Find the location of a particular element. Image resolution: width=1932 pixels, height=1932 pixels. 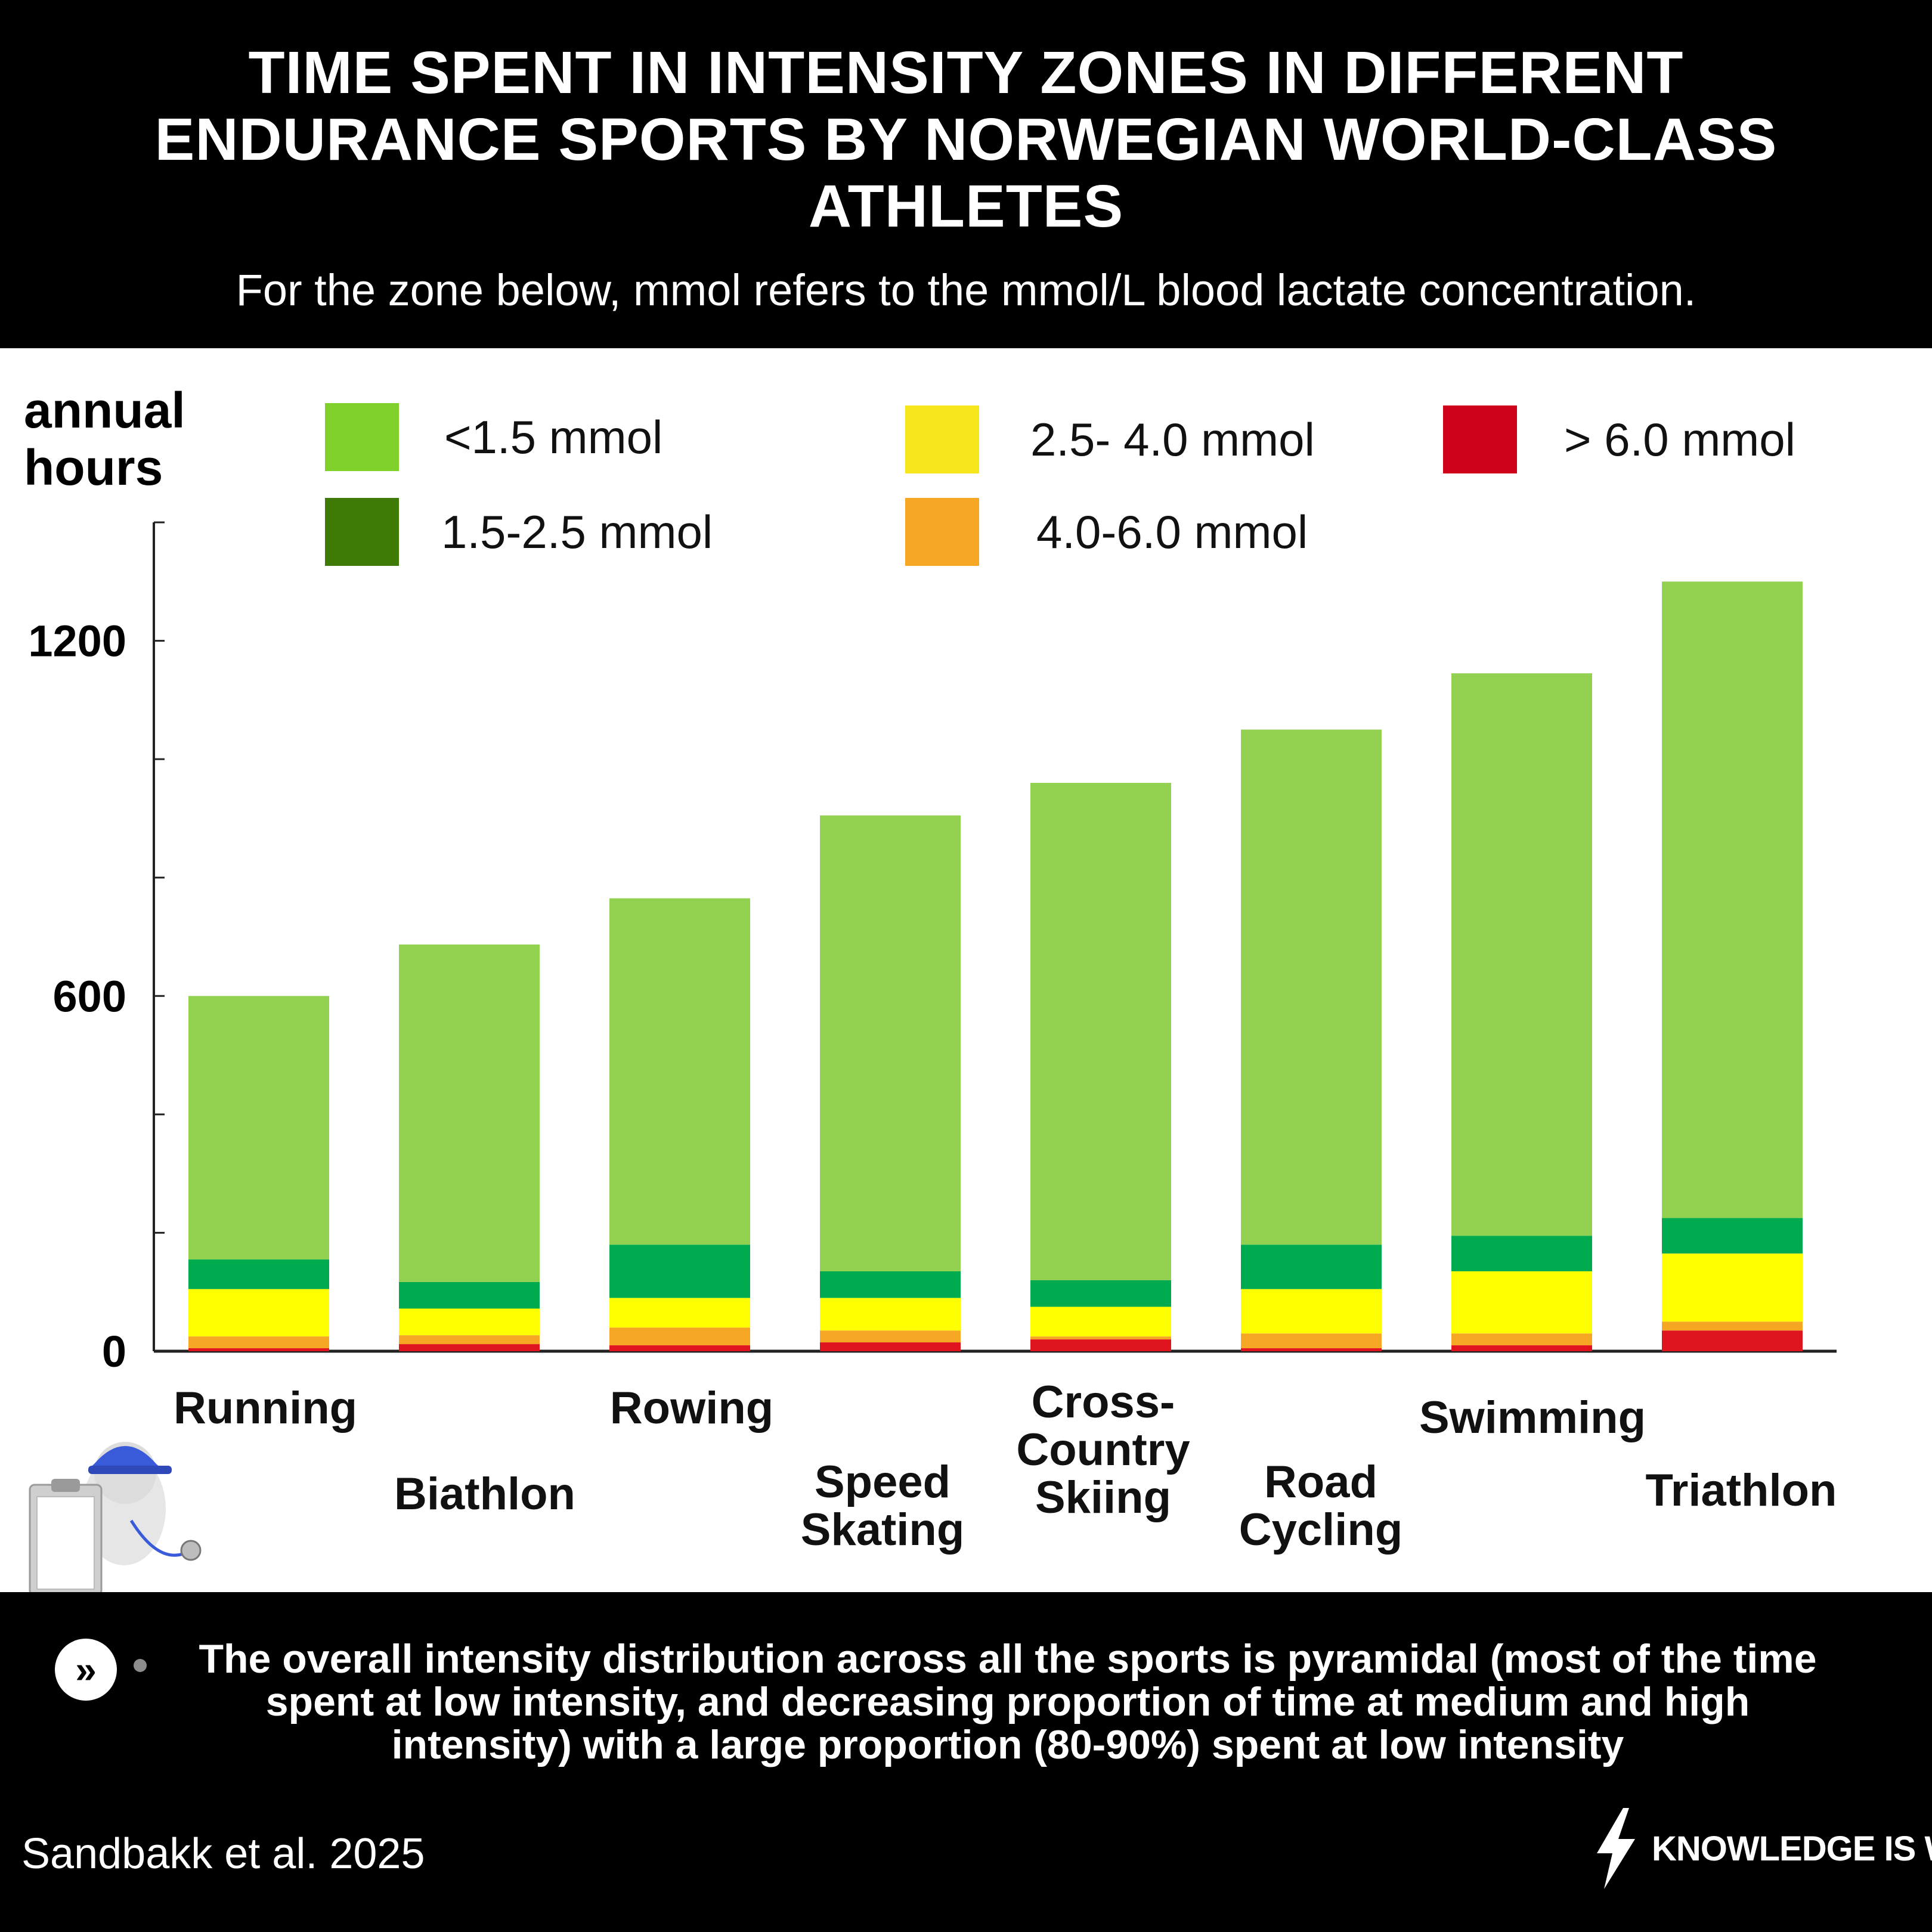

category-label-line: Running is located at coordinates (265, 1408).